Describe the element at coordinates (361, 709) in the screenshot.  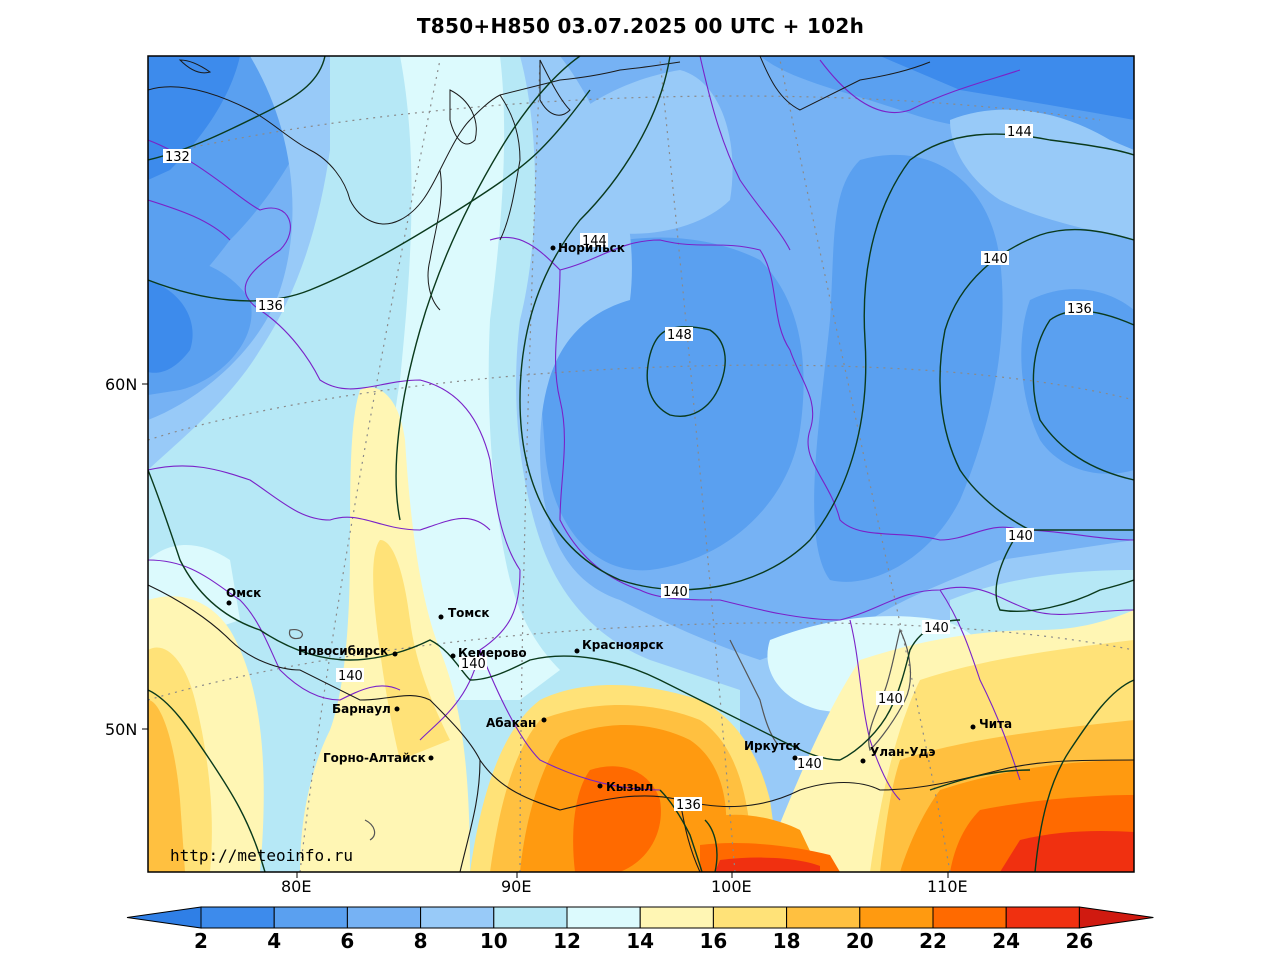
I see `city-label: Барнаул` at that location.